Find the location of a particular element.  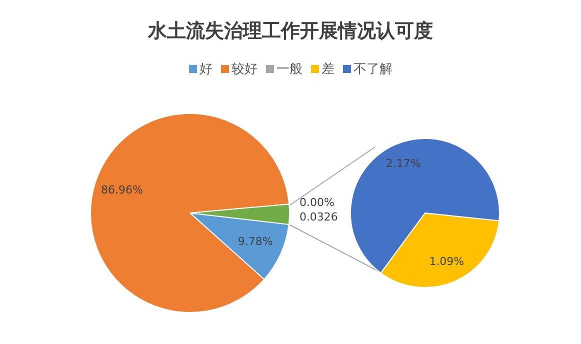

data-label: 1.09% is located at coordinates (446, 261).